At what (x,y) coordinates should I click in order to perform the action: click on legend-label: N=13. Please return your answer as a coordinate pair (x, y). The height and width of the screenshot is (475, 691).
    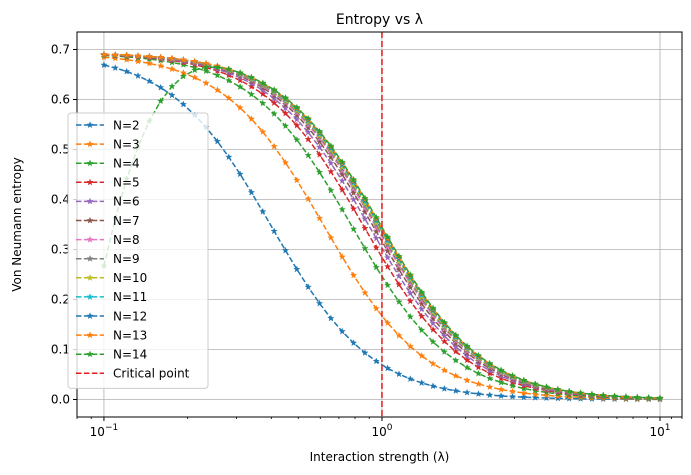
    Looking at the image, I should click on (130, 335).